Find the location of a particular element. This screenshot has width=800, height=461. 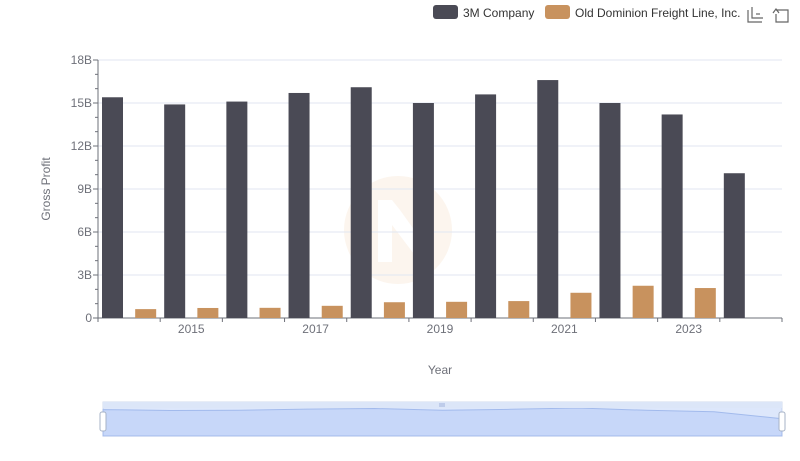

y-tick-label: 3B is located at coordinates (84, 275).